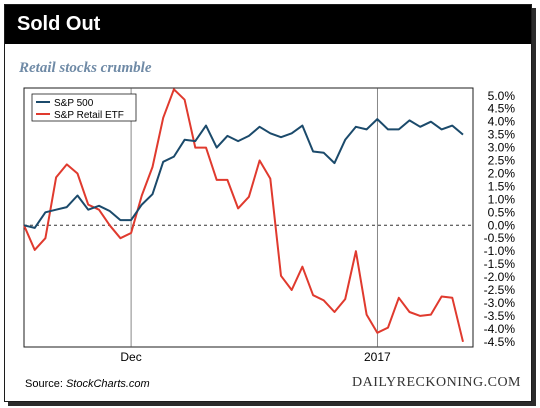 This screenshot has height=408, width=540. What do you see at coordinates (502, 161) in the screenshot?
I see `y-tick-label: 2.5%` at bounding box center [502, 161].